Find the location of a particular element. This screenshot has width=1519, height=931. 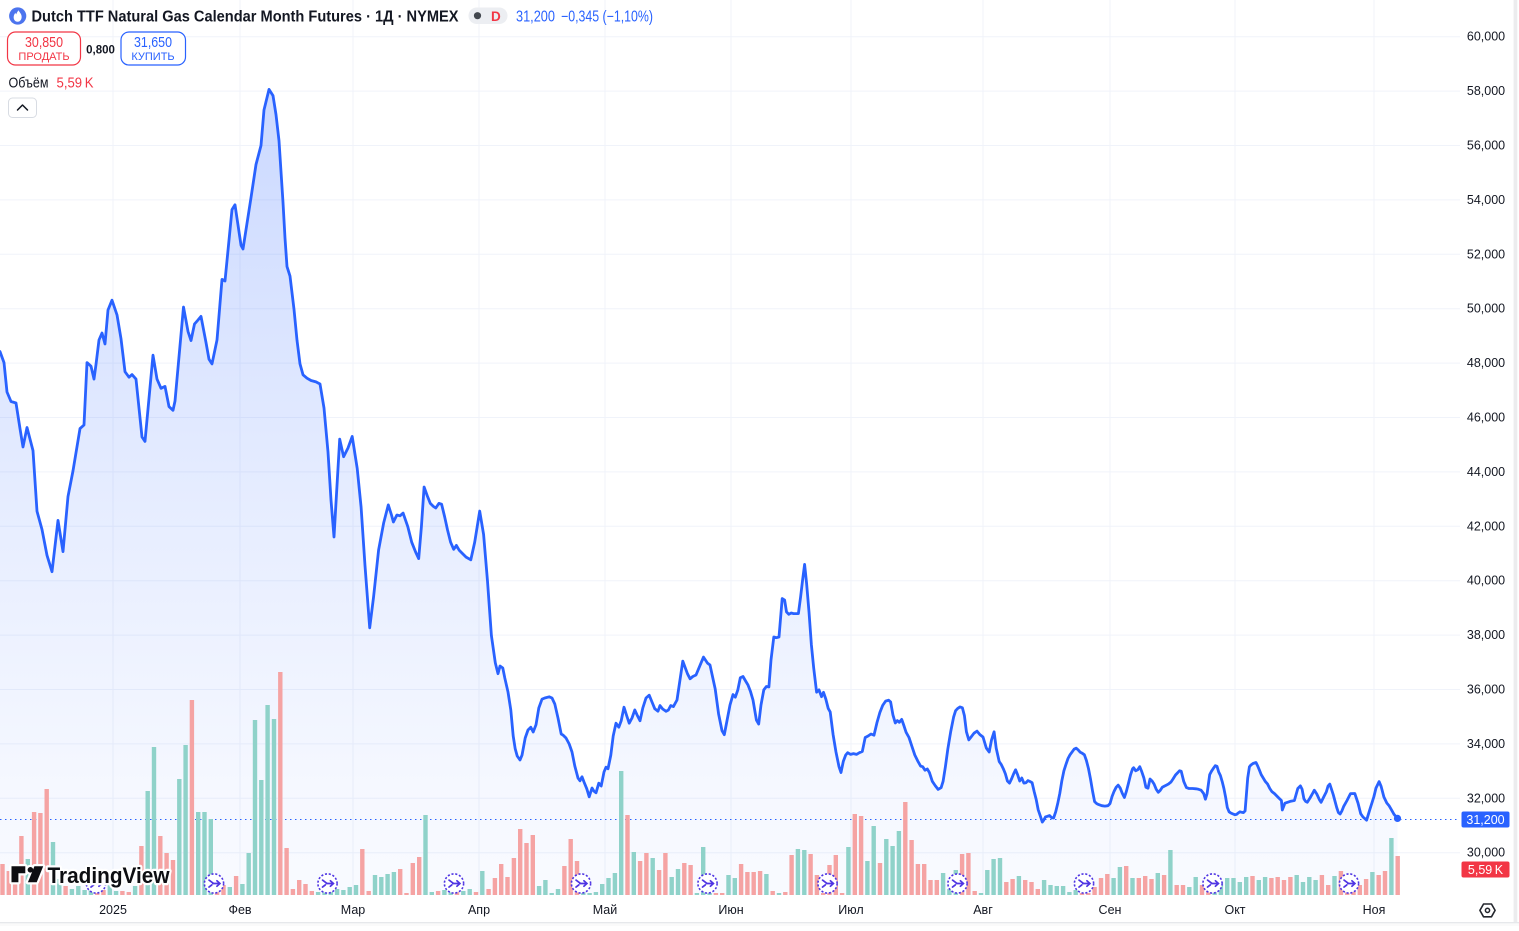

svg-text: КУПИТЬ is located at coordinates (152, 57).